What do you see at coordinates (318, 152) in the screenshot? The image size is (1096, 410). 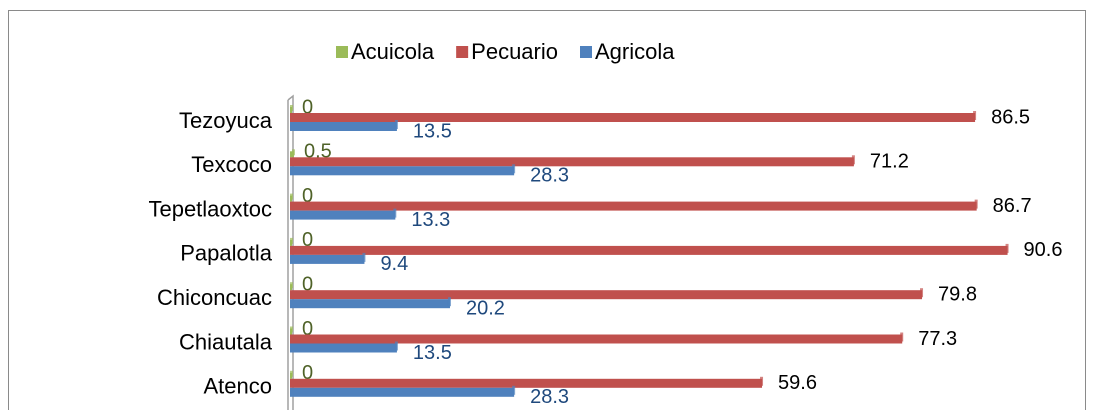 I see `data-label: 0.5` at bounding box center [318, 152].